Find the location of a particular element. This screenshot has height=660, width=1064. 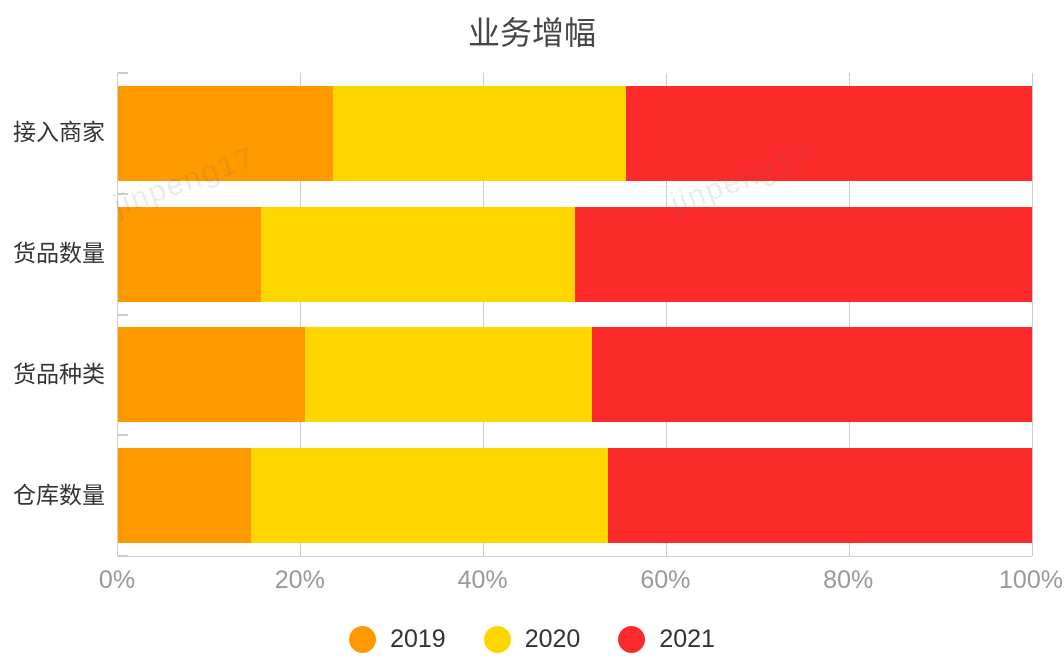

legend-item-2021: 2021 is located at coordinates (666, 639).